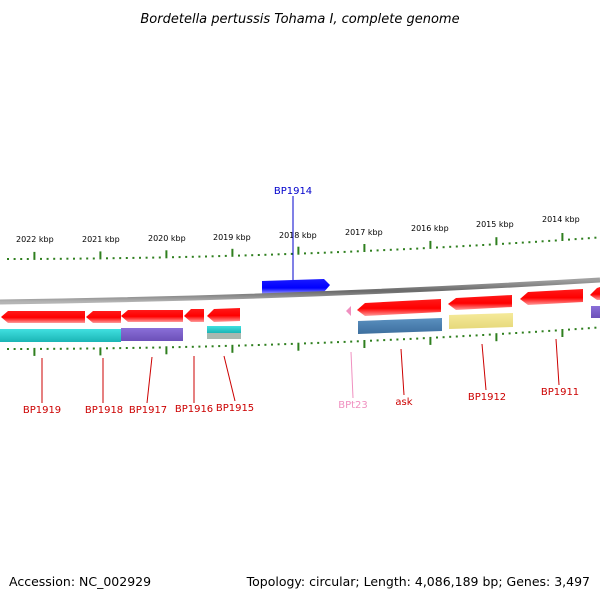 The image size is (600, 600). Describe the element at coordinates (80, 581) in the screenshot. I see `accession-text: Accession: NC_002929` at that location.